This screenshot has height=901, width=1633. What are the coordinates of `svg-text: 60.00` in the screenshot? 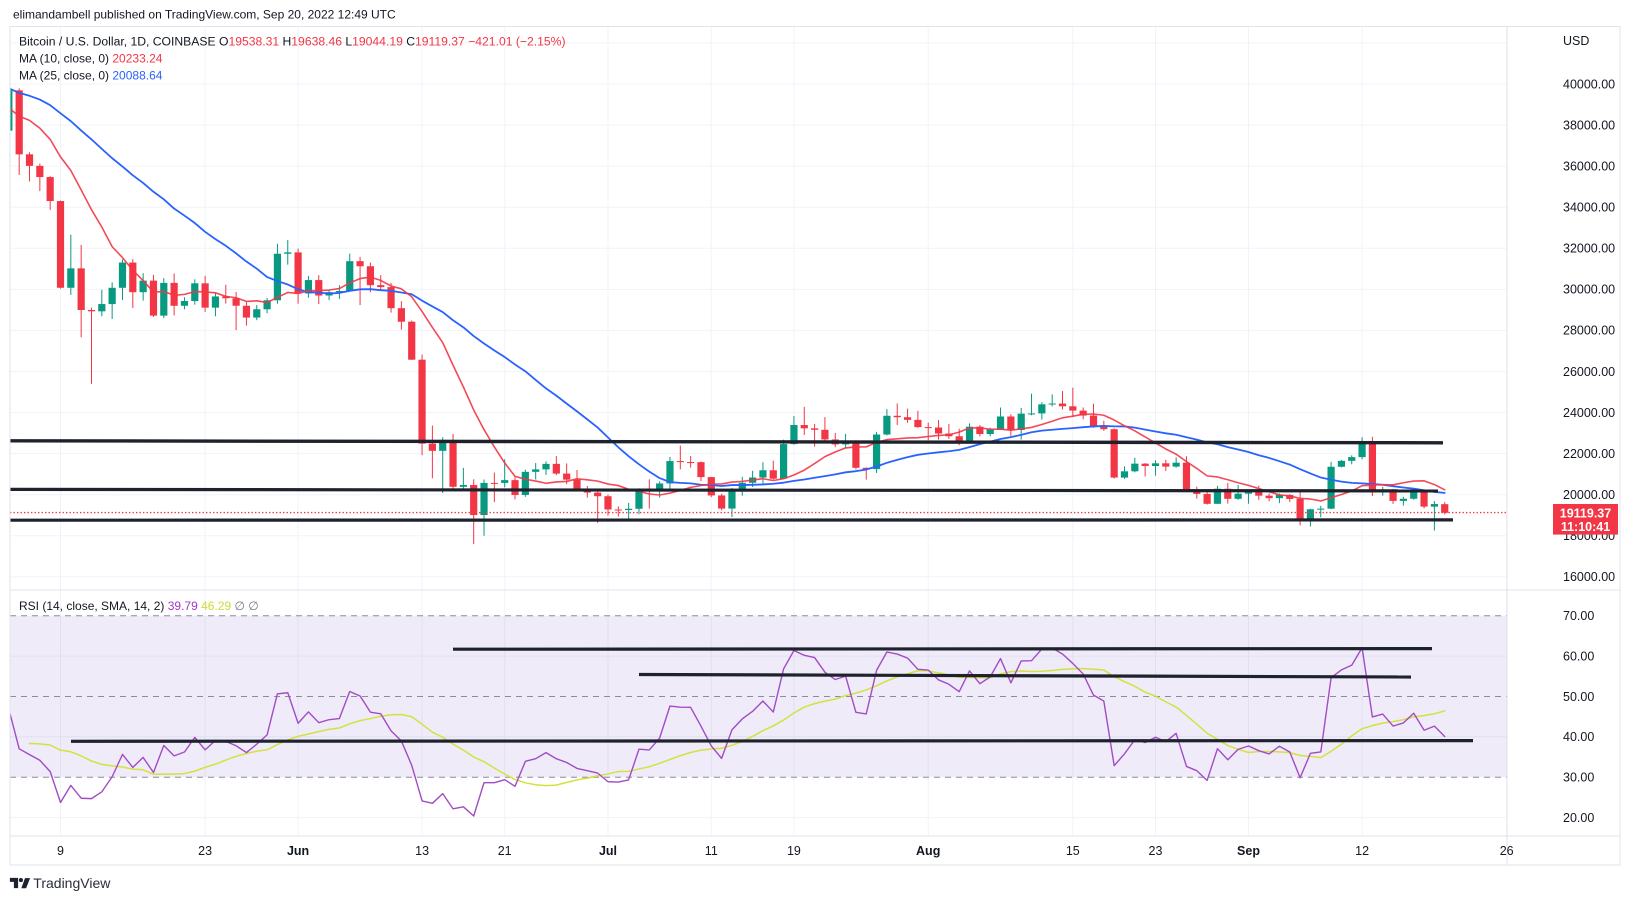 It's located at (1578, 656).